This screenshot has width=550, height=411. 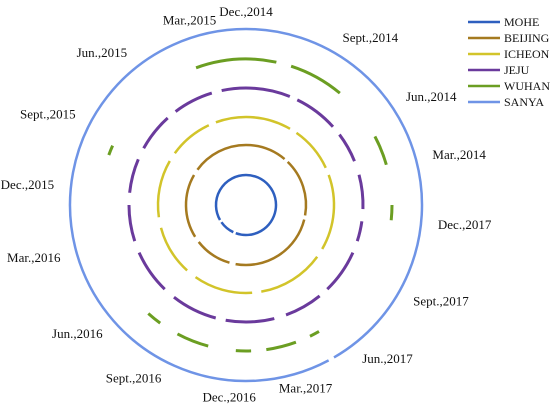 I want to click on time-label: Mar.,2017, so click(x=306, y=388).